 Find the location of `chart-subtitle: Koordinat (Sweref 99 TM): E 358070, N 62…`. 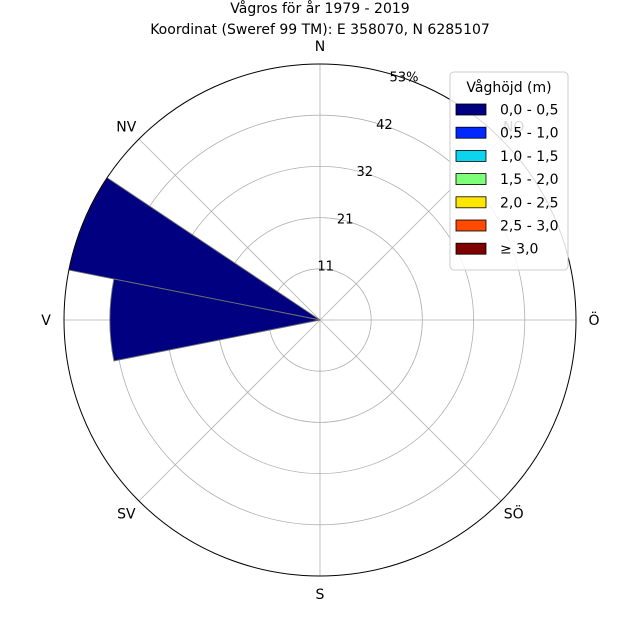

chart-subtitle: Koordinat (Sweref 99 TM): E 358070, N 62… is located at coordinates (320, 30).